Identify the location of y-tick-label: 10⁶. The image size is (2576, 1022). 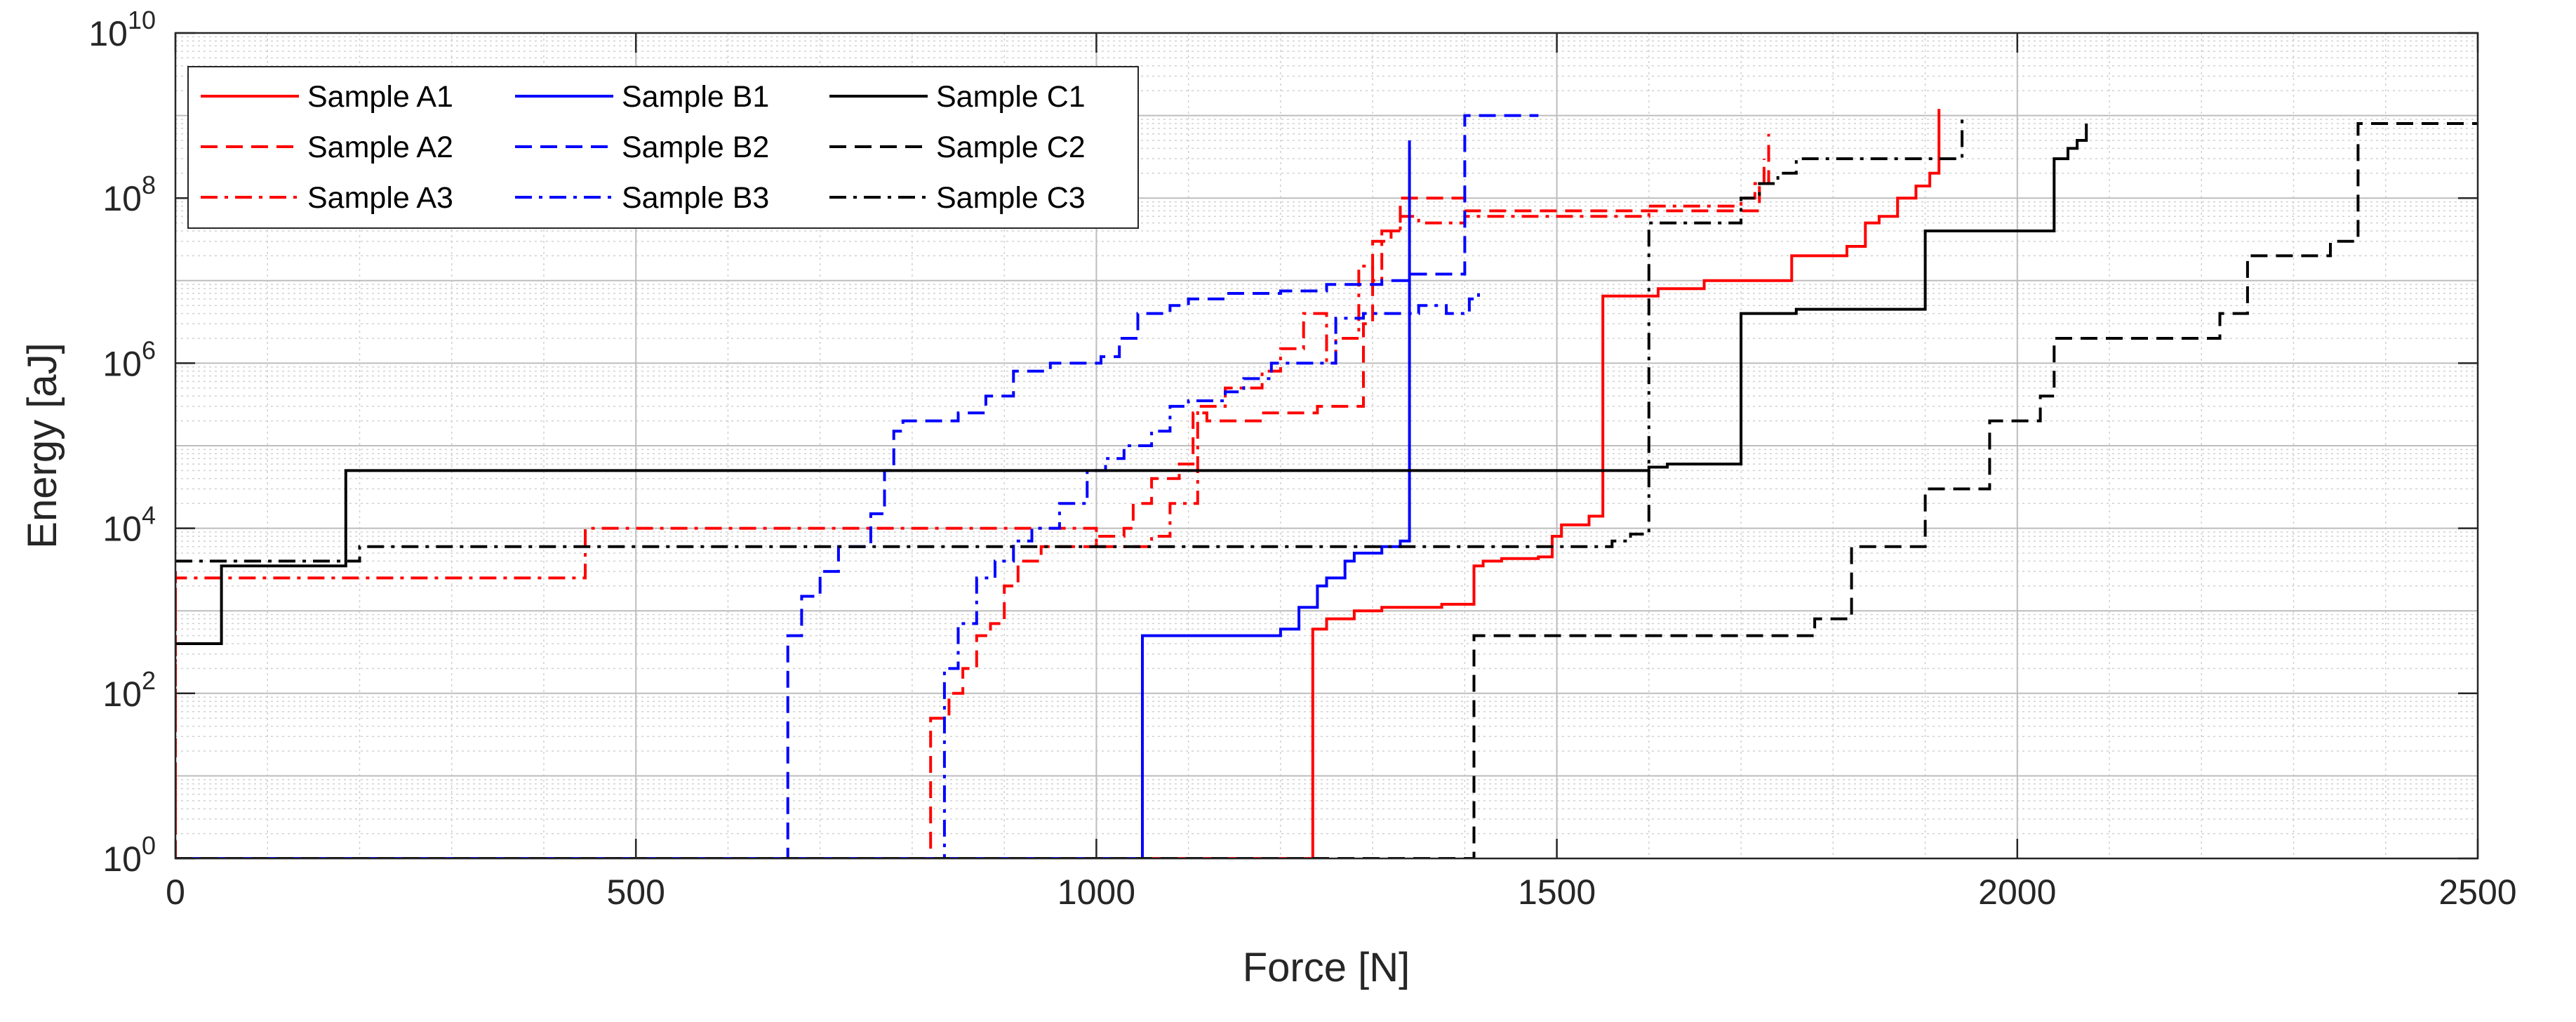
(129, 359).